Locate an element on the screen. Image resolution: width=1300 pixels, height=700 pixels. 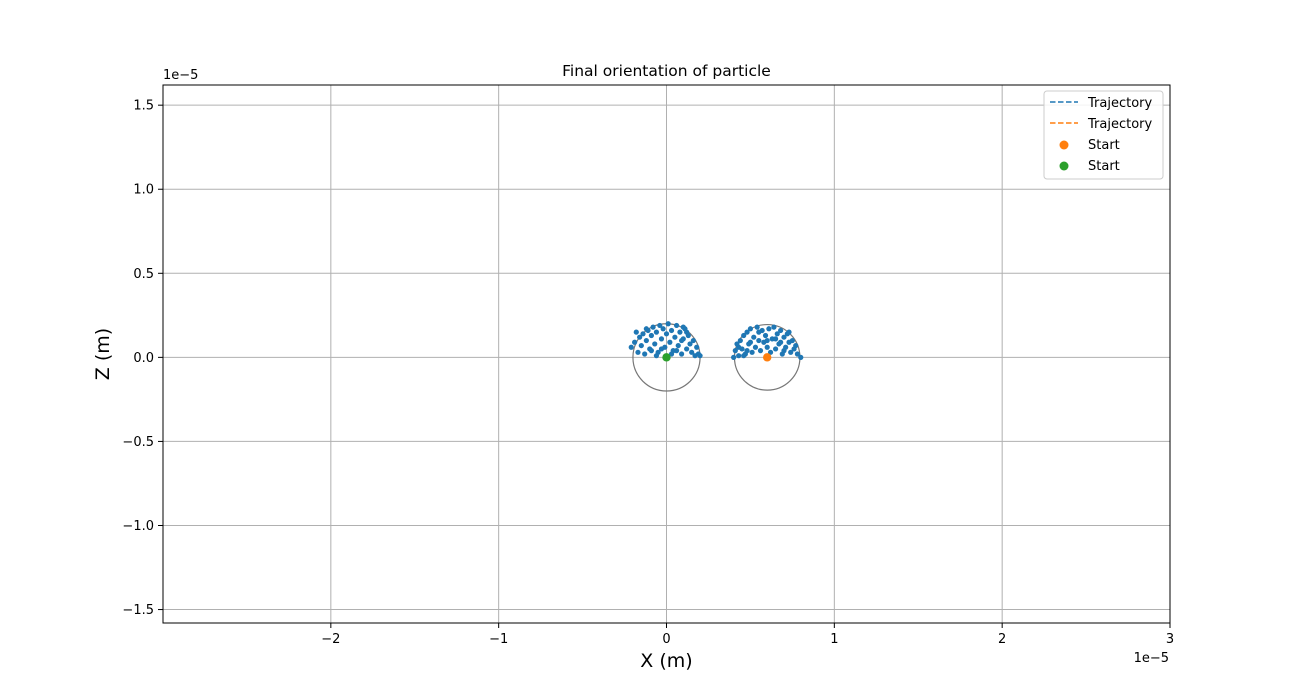
y-axis-title: Z (m) is located at coordinates (103, 354).